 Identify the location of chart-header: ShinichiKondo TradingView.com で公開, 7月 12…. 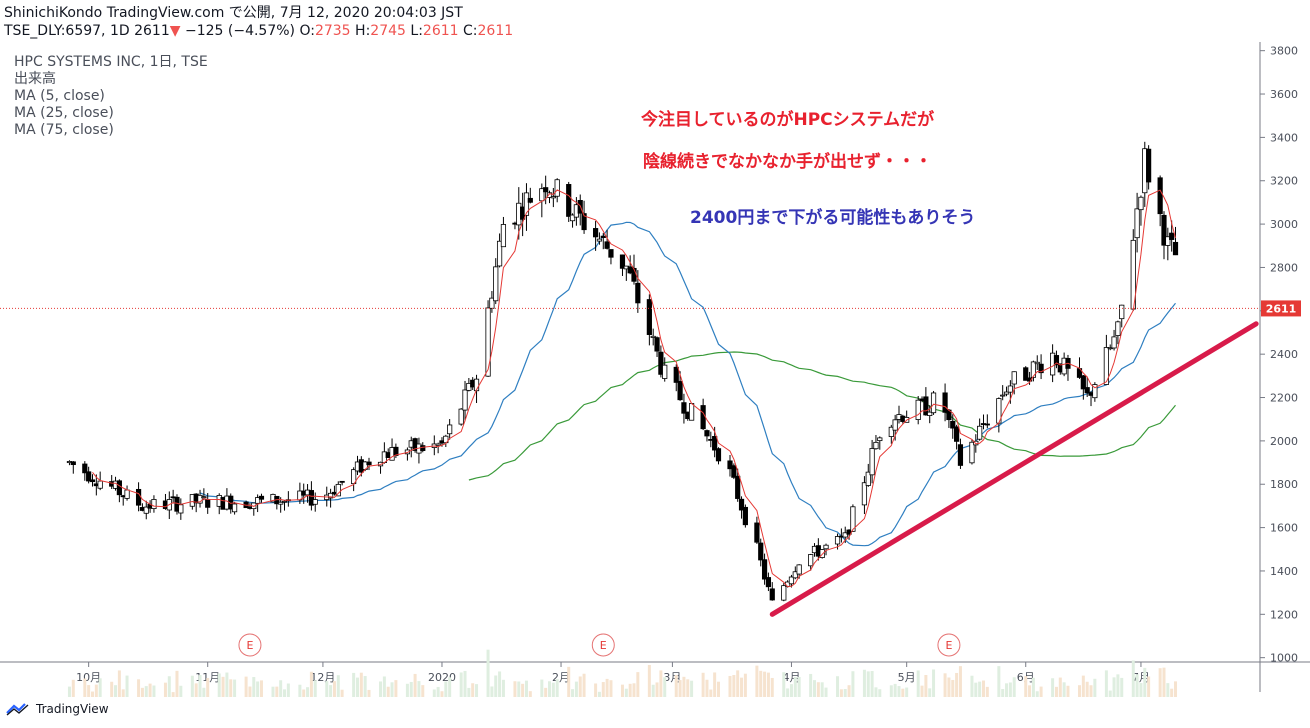
(624, 22).